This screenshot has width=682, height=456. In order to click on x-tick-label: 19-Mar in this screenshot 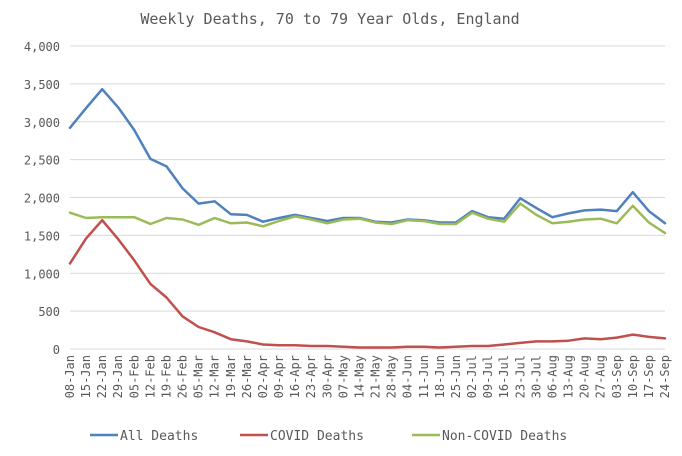, I will do `click(231, 376)`.